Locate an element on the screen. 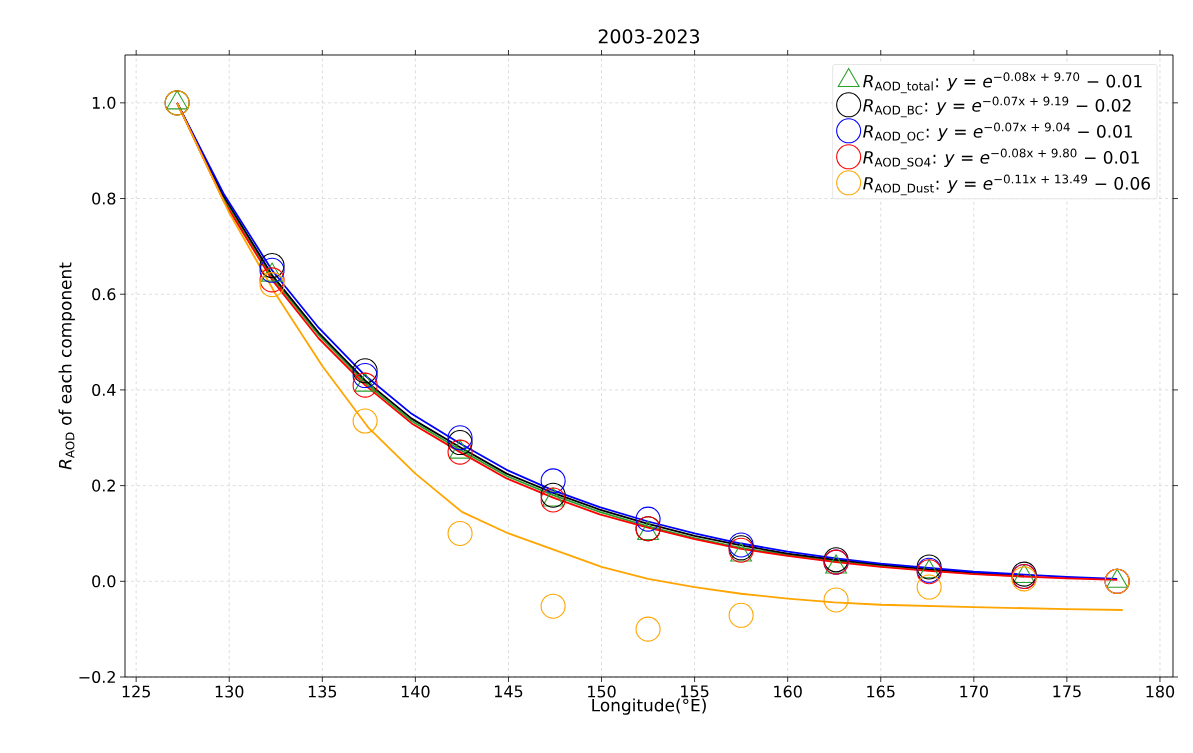 This screenshot has width=1193, height=753. chart-title: 2003-2023 is located at coordinates (649, 36).